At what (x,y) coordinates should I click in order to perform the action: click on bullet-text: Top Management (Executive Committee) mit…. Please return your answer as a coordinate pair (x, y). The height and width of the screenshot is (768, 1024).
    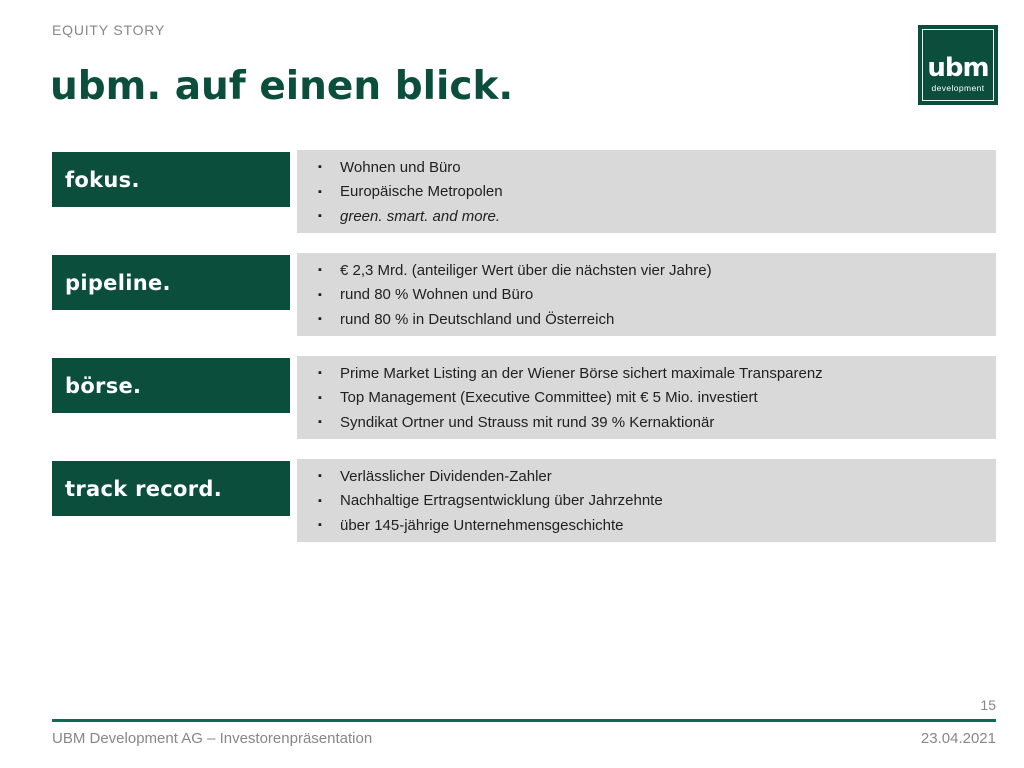
    Looking at the image, I should click on (549, 398).